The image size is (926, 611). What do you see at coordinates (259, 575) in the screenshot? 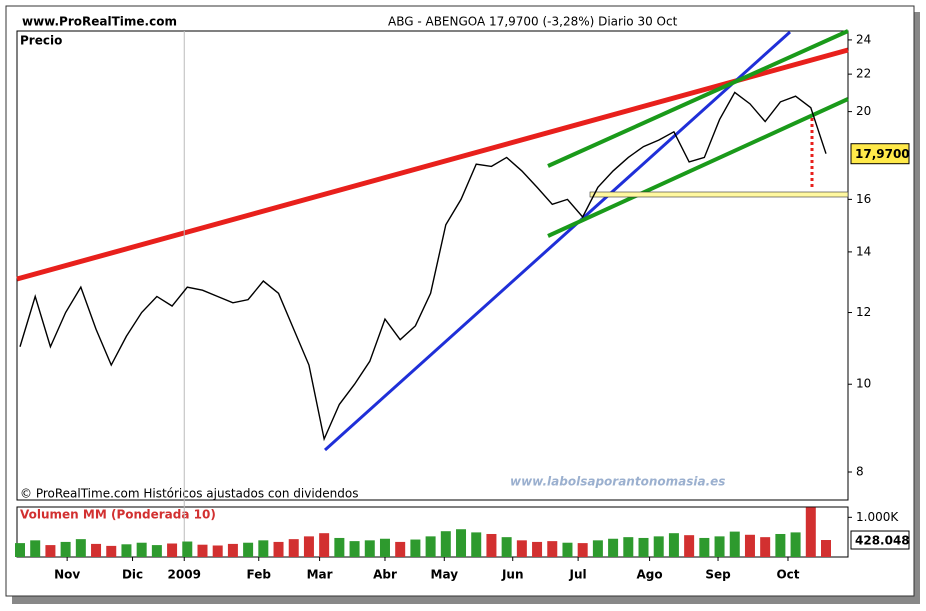
I see `x-tick-label: Feb` at bounding box center [259, 575].